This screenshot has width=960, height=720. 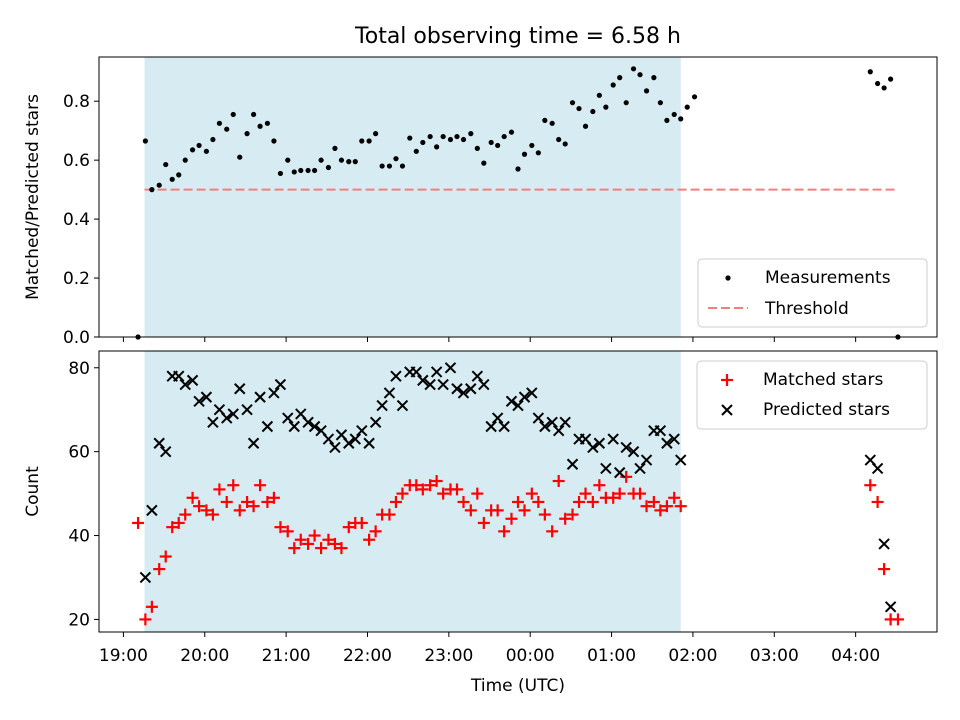 I want to click on ratio-x-ticks, so click(x=489, y=339).